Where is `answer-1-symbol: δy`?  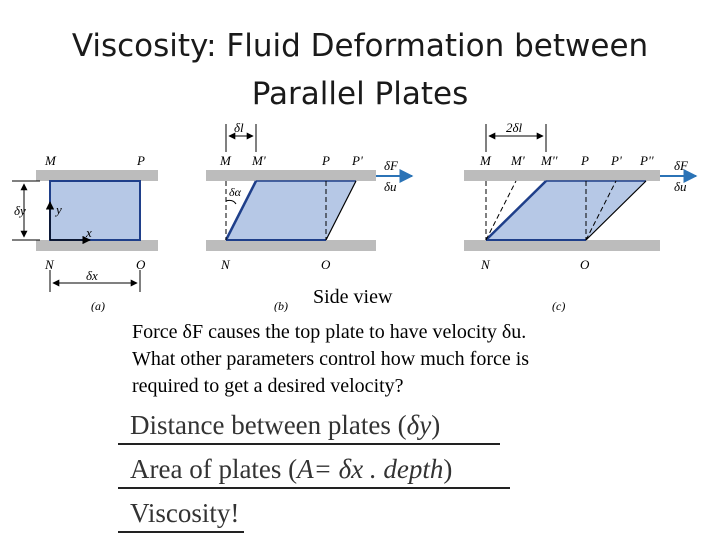
answer-1-symbol: δy is located at coordinates (419, 425).